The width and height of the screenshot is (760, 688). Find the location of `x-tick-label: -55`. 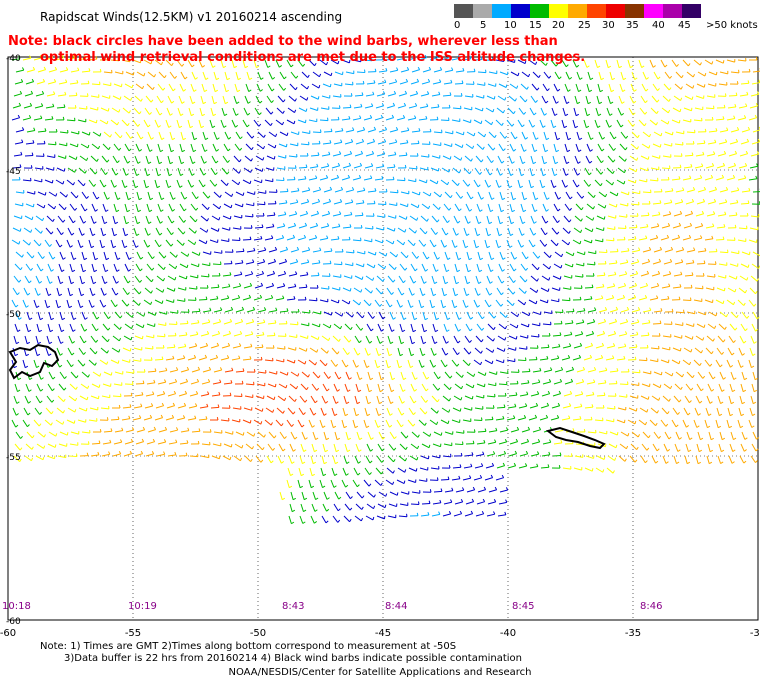

x-tick-label: -55 is located at coordinates (133, 633).